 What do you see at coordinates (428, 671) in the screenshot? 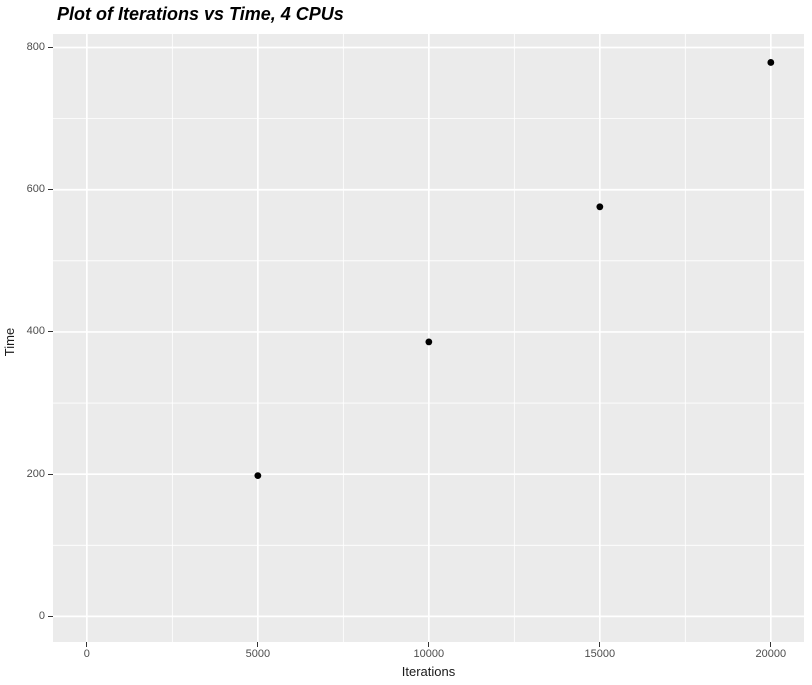
I see `x-axis-title: Iterations` at bounding box center [428, 671].